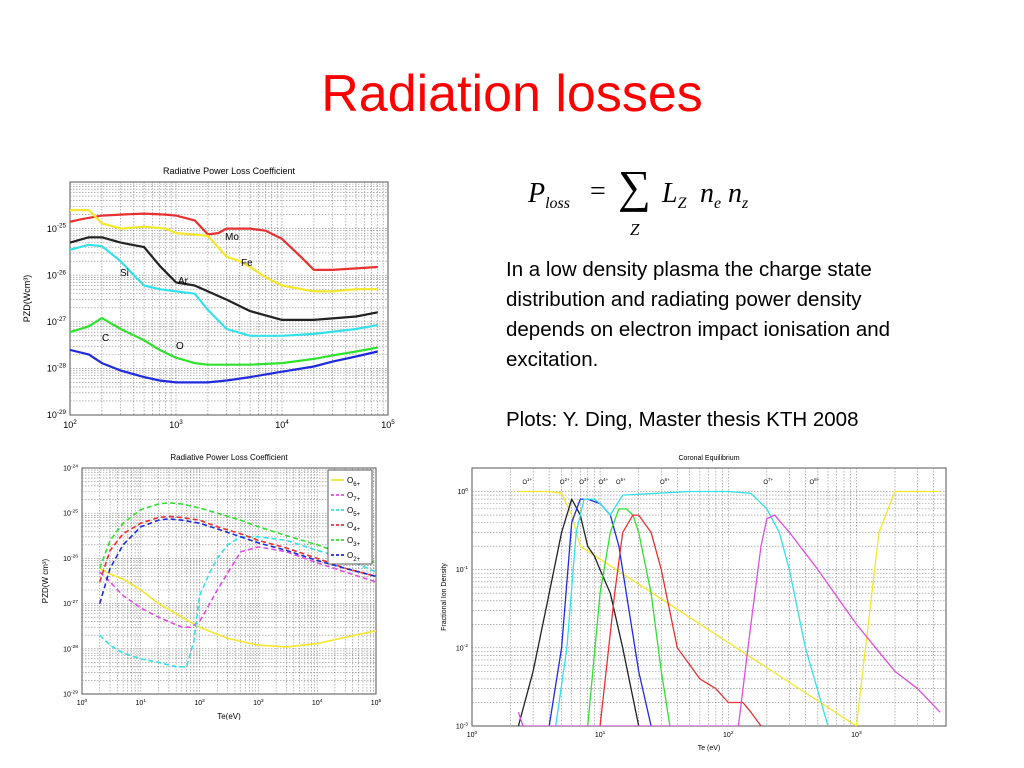 Image resolution: width=1024 pixels, height=768 pixels. What do you see at coordinates (57, 228) in the screenshot?
I see `c1-y-tick-label: 10⁻²⁵` at bounding box center [57, 228].